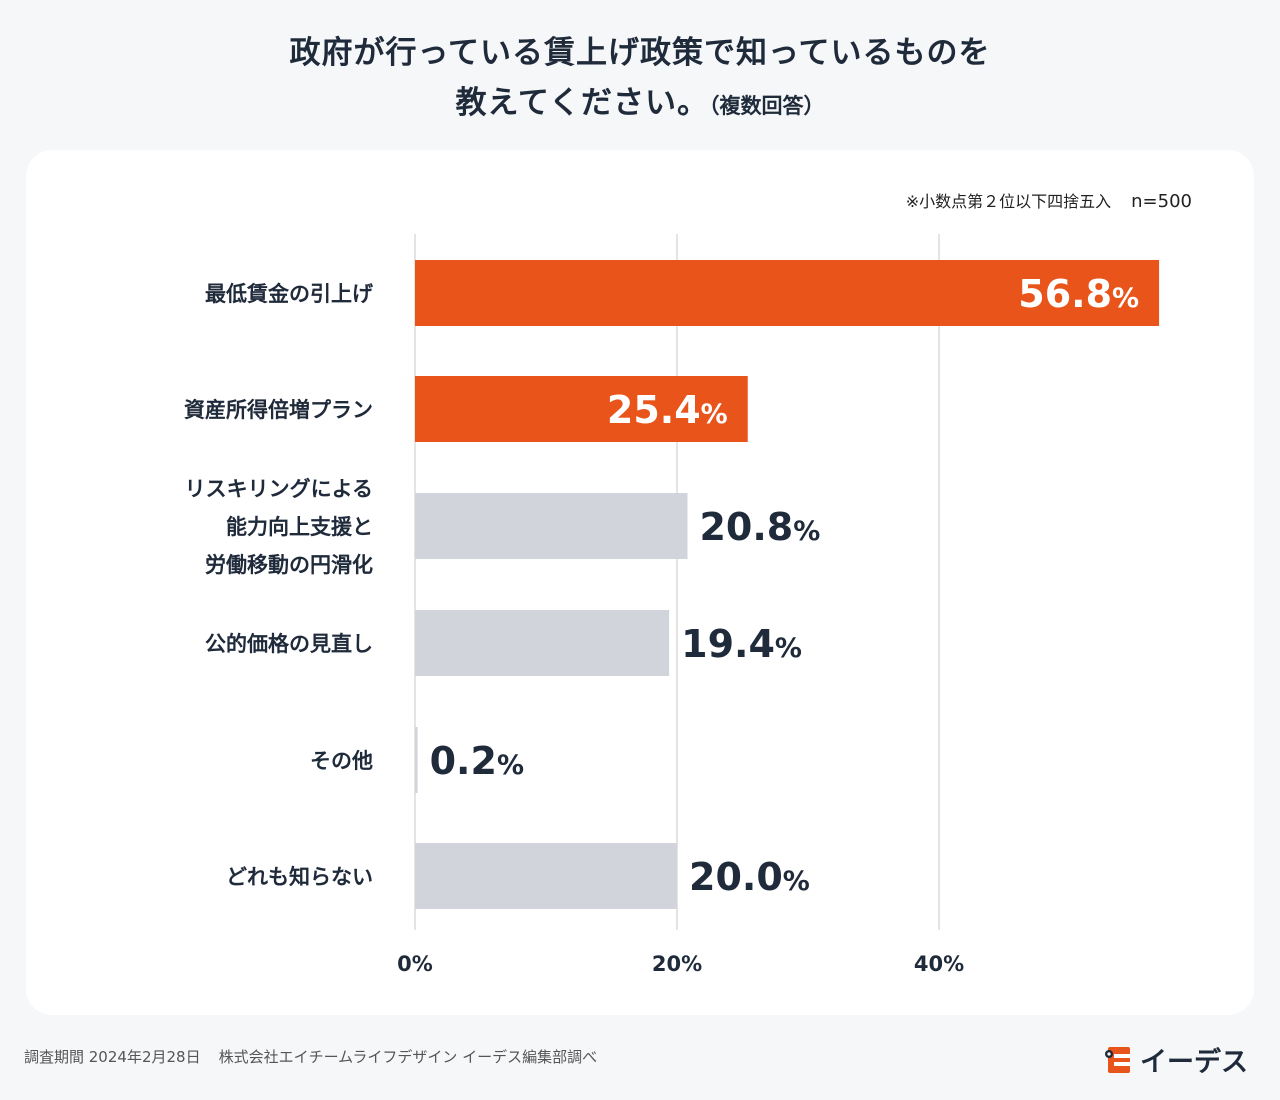 The image size is (1280, 1100). What do you see at coordinates (1194, 1062) in the screenshot?
I see `logo-text: イーデス` at bounding box center [1194, 1062].